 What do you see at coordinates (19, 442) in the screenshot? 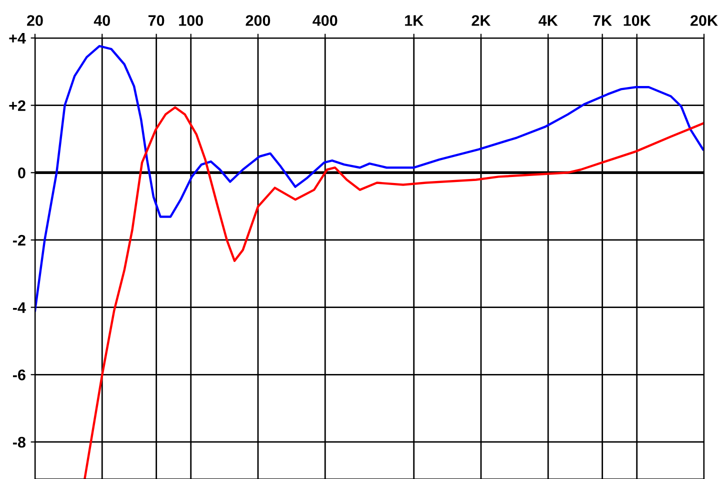
I see `y-tick-label: -8` at bounding box center [19, 442].